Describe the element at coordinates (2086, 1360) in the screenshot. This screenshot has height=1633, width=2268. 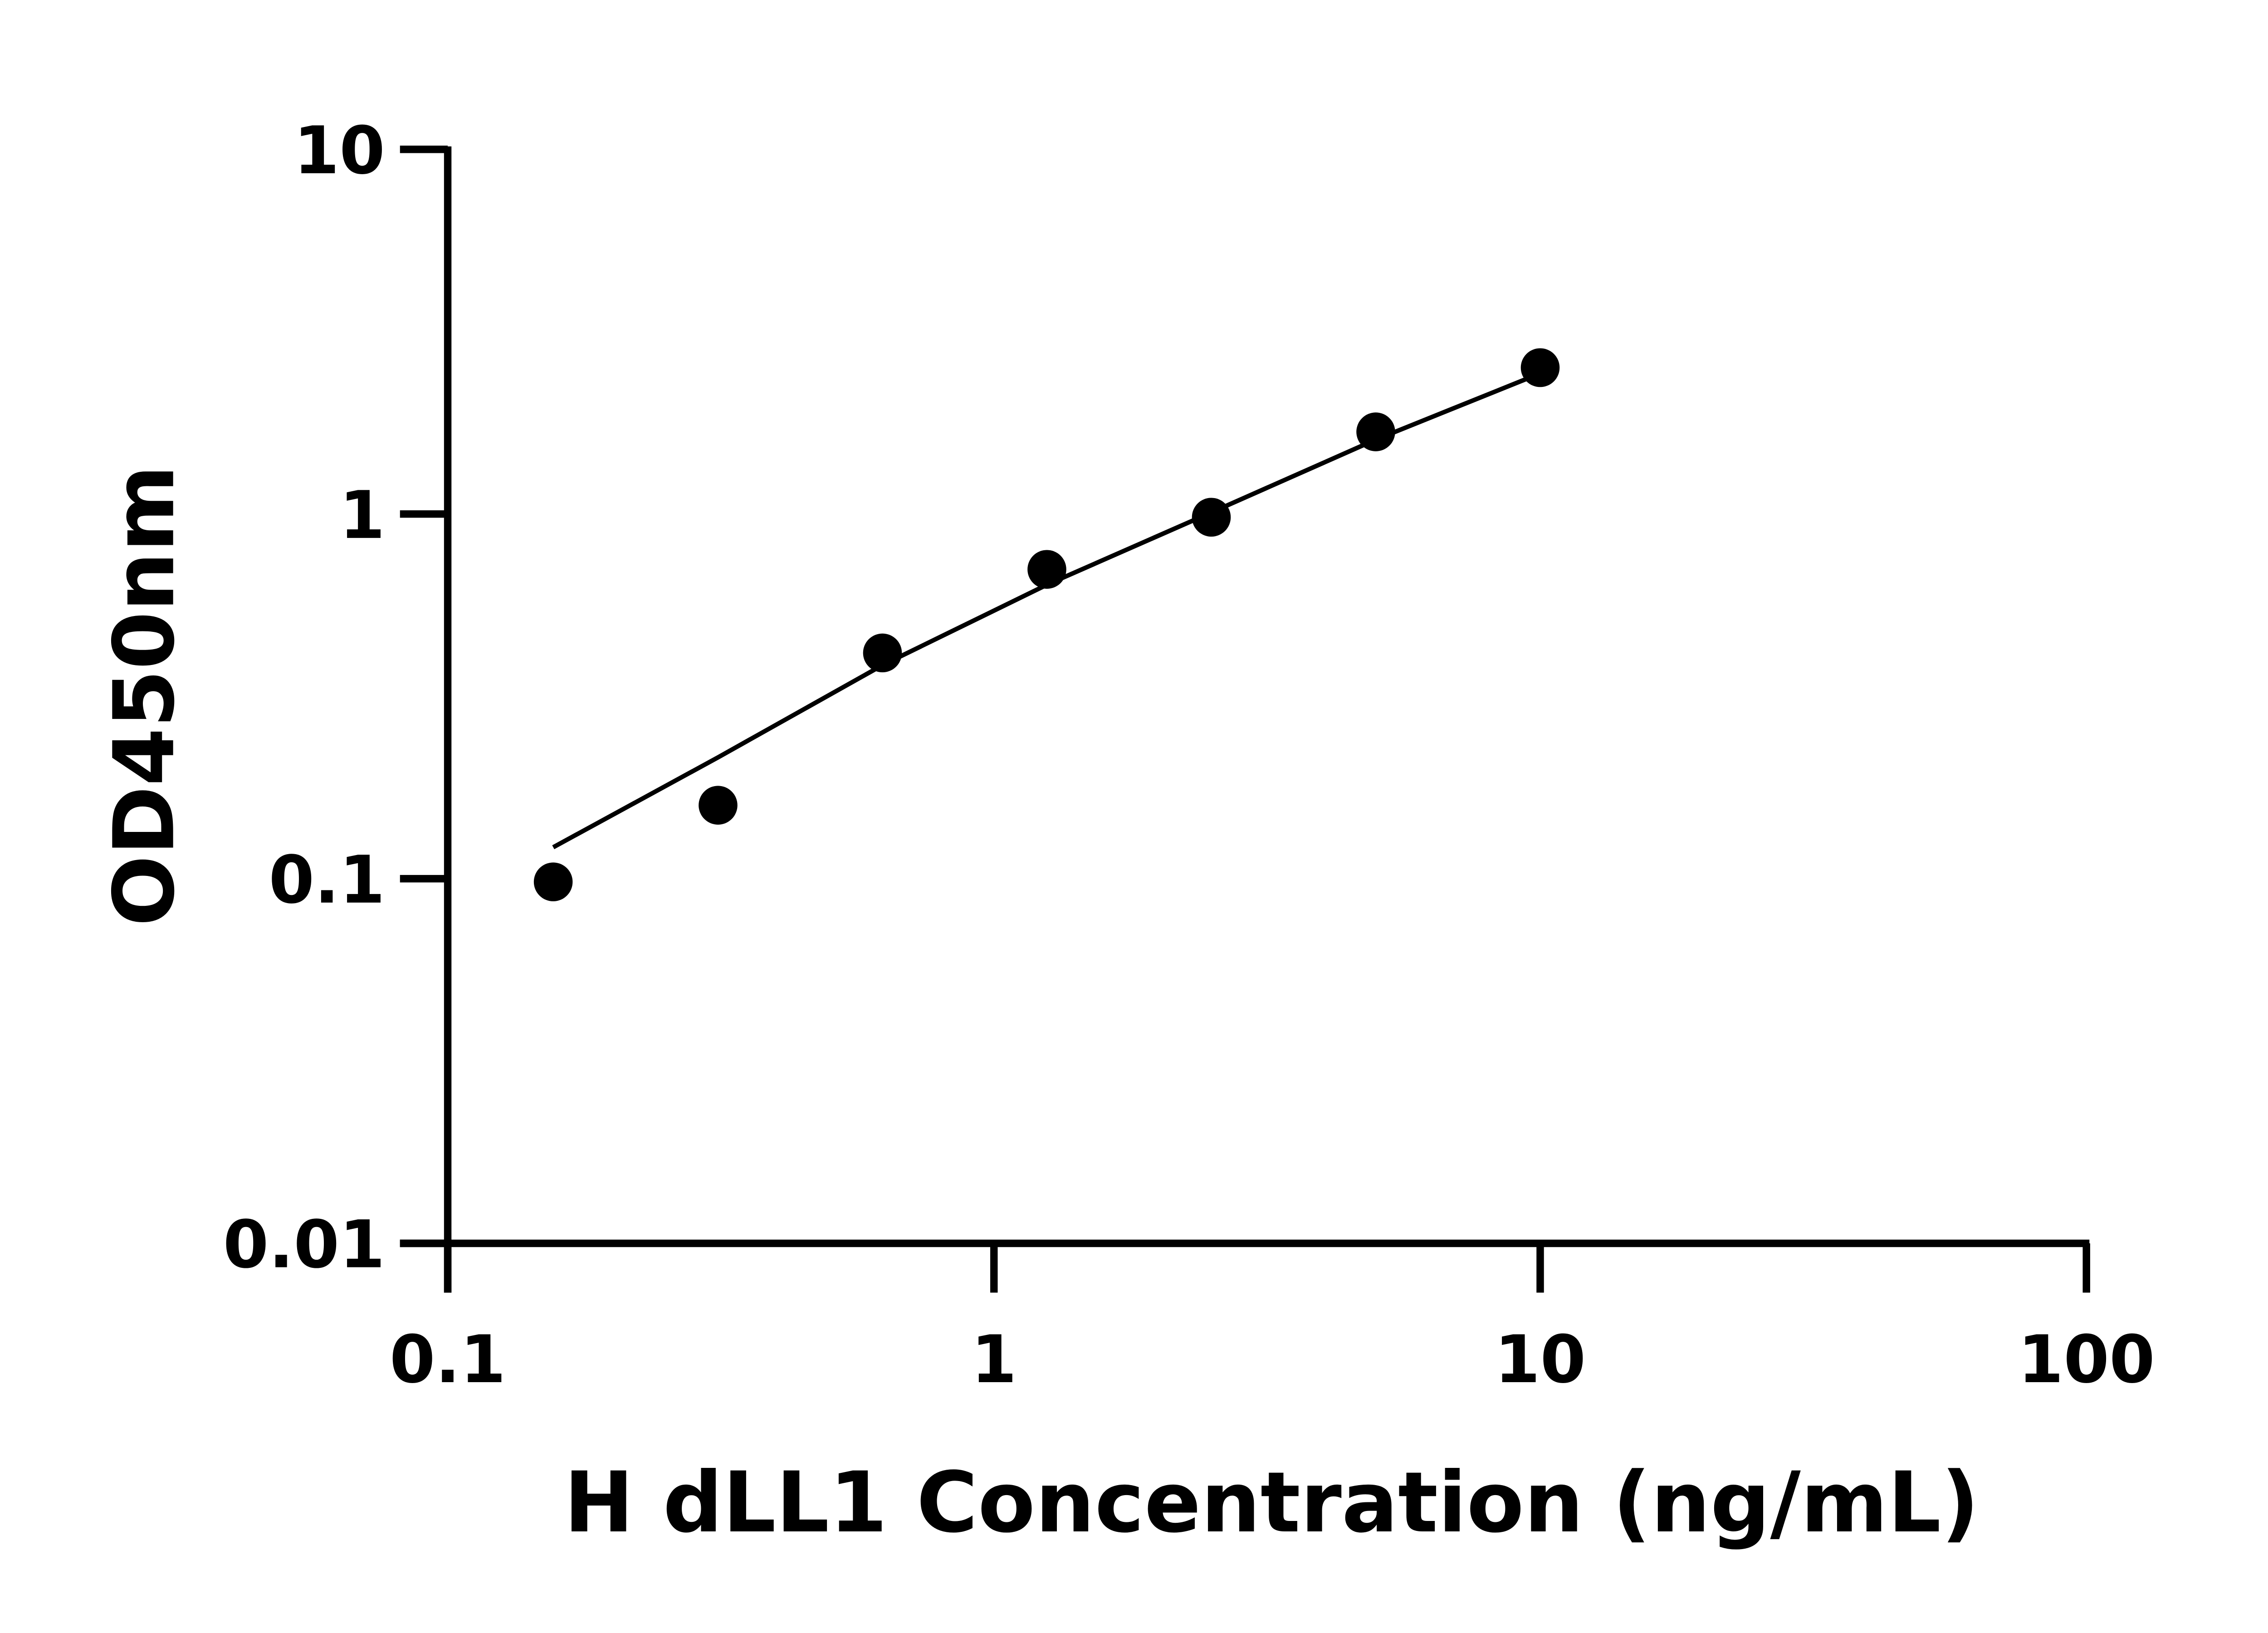
I see `x-tick-label: 100` at that location.